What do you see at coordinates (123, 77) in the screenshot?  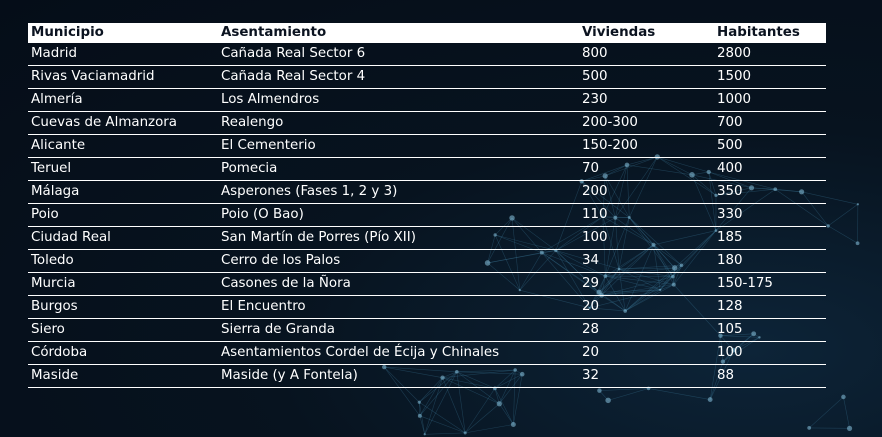 I see `municipio-cell: Rivas Vaciamadrid` at bounding box center [123, 77].